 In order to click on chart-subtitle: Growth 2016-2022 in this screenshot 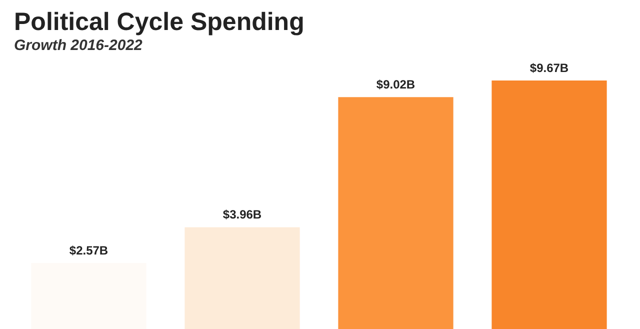, I will do `click(78, 45)`.